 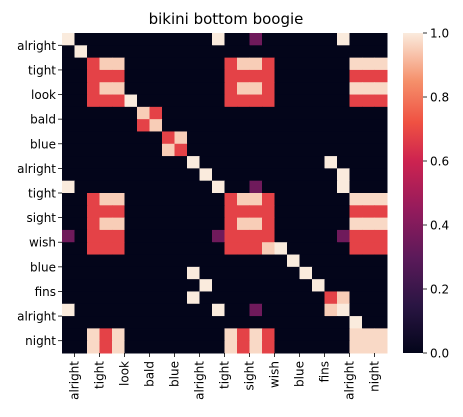 What do you see at coordinates (439, 290) in the screenshot?
I see `colorbar-tick-label: 0.2` at bounding box center [439, 290].